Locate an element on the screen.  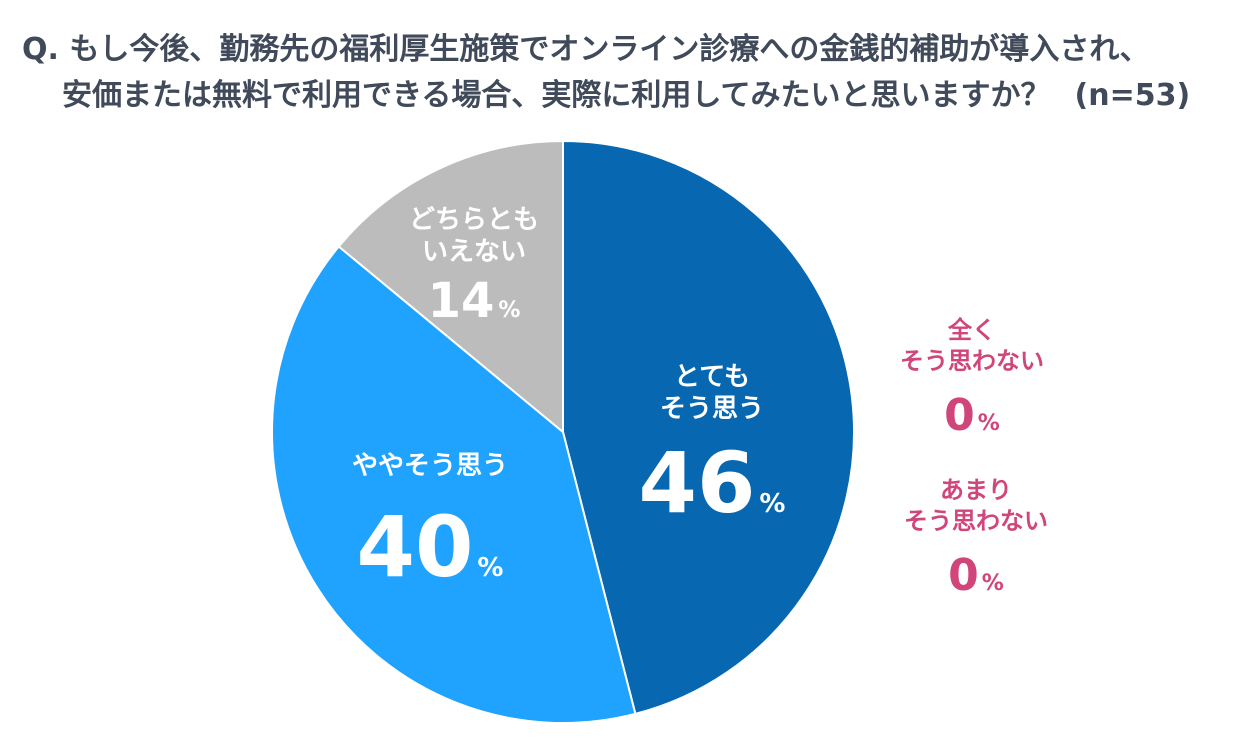
slice-label-2-line-1: いえない is located at coordinates (474, 252).